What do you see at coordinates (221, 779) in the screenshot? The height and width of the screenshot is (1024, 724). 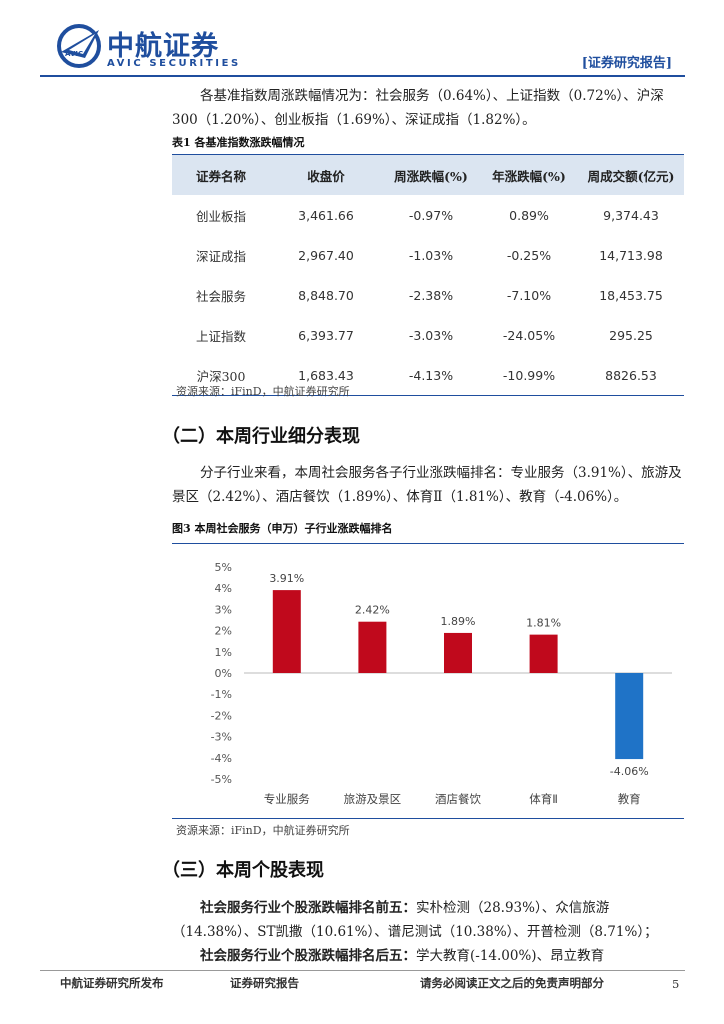 I see `y-tick-label: -5%` at bounding box center [221, 779].